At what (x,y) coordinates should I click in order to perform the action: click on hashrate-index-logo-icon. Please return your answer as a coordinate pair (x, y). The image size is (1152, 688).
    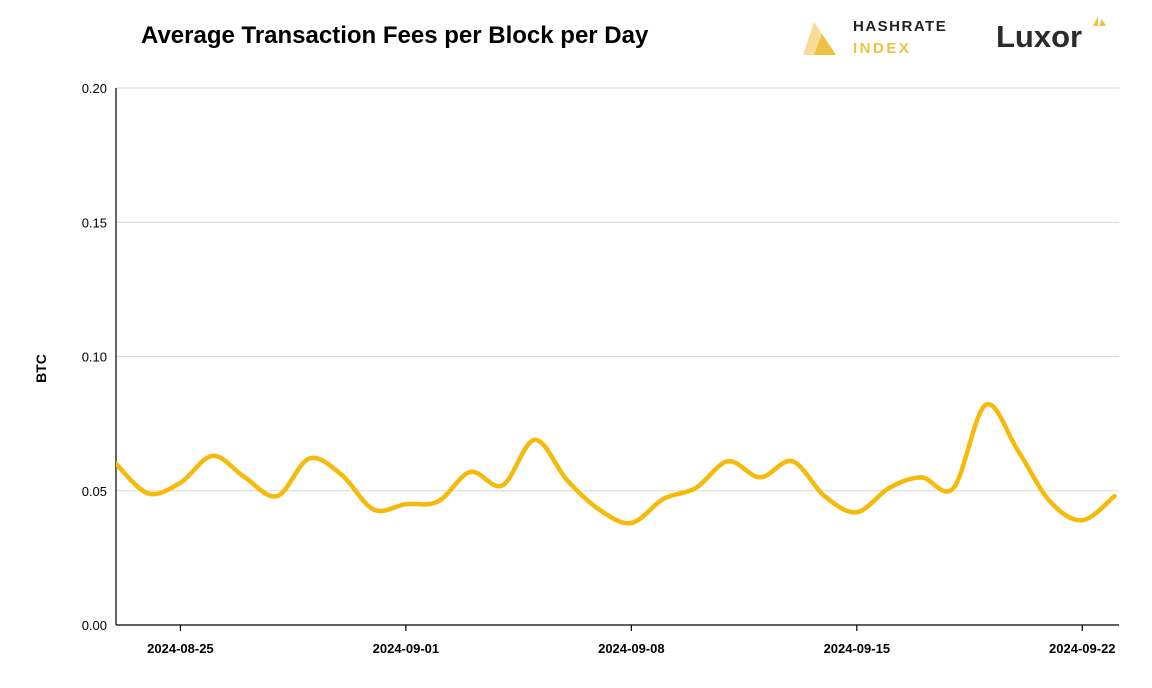
    Looking at the image, I should click on (819, 38).